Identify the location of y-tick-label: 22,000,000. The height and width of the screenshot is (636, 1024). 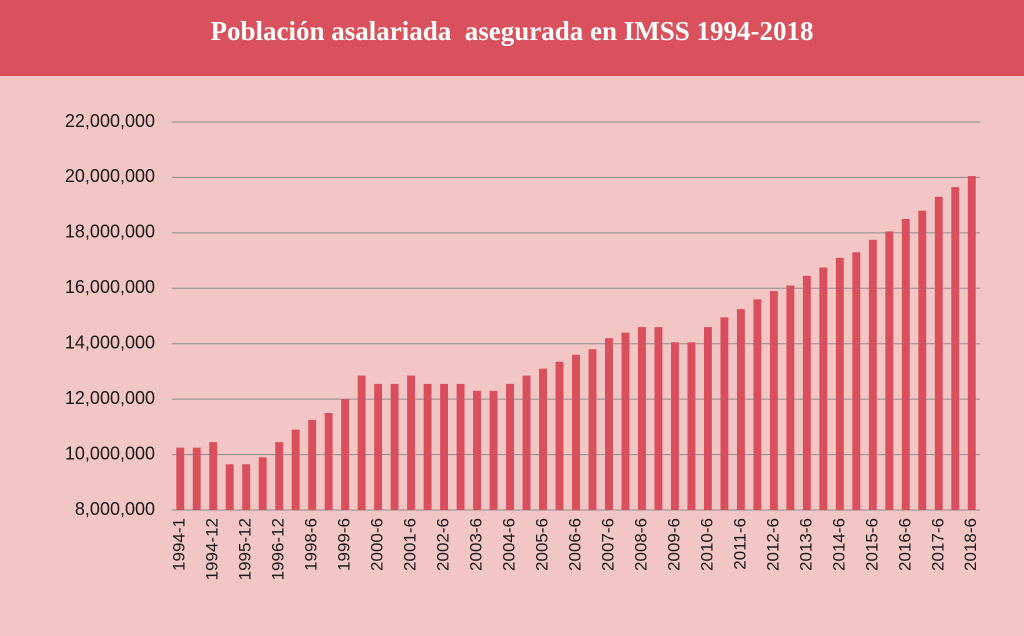
(110, 121).